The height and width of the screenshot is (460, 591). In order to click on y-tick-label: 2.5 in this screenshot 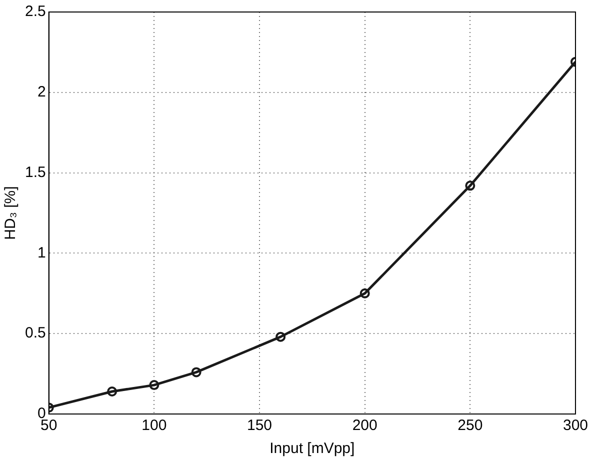, I will do `click(35, 11)`.